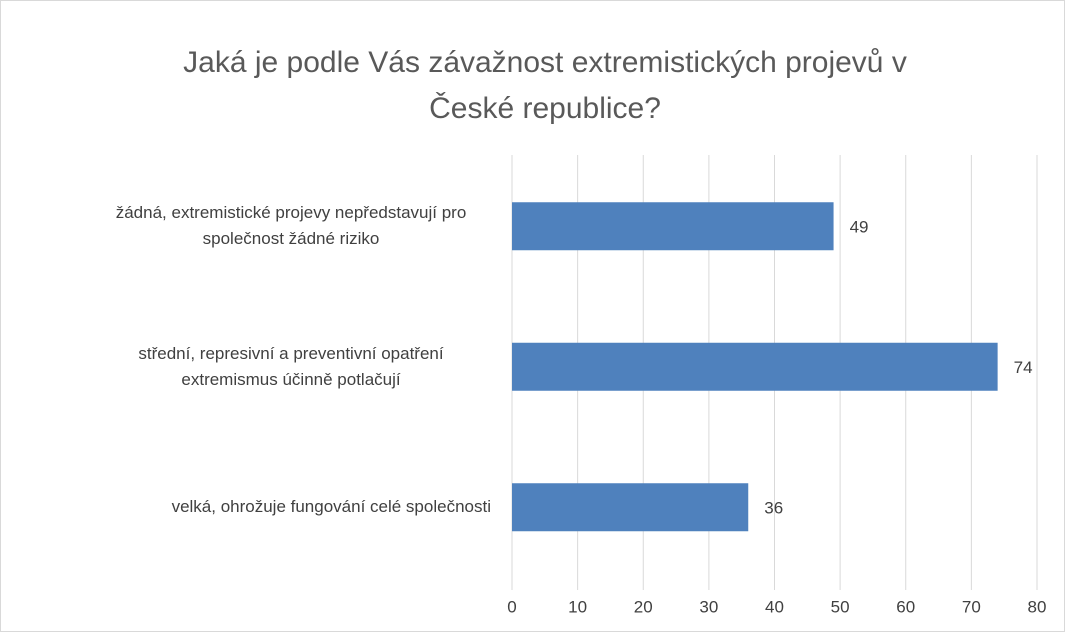  What do you see at coordinates (905, 606) in the screenshot?
I see `x-tick-label: 60` at bounding box center [905, 606].